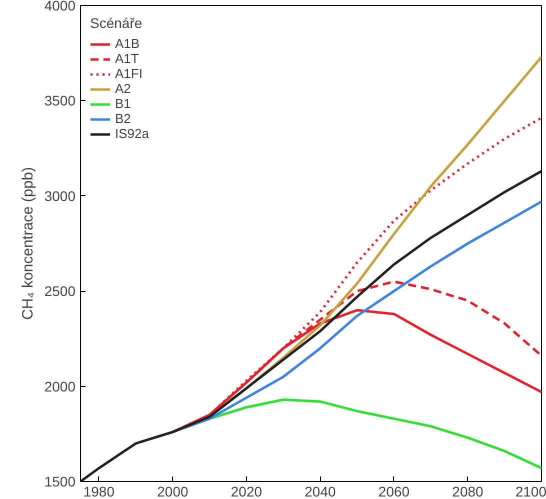 The width and height of the screenshot is (546, 499). What do you see at coordinates (60, 196) in the screenshot?
I see `y-tick-label: 3000` at bounding box center [60, 196].